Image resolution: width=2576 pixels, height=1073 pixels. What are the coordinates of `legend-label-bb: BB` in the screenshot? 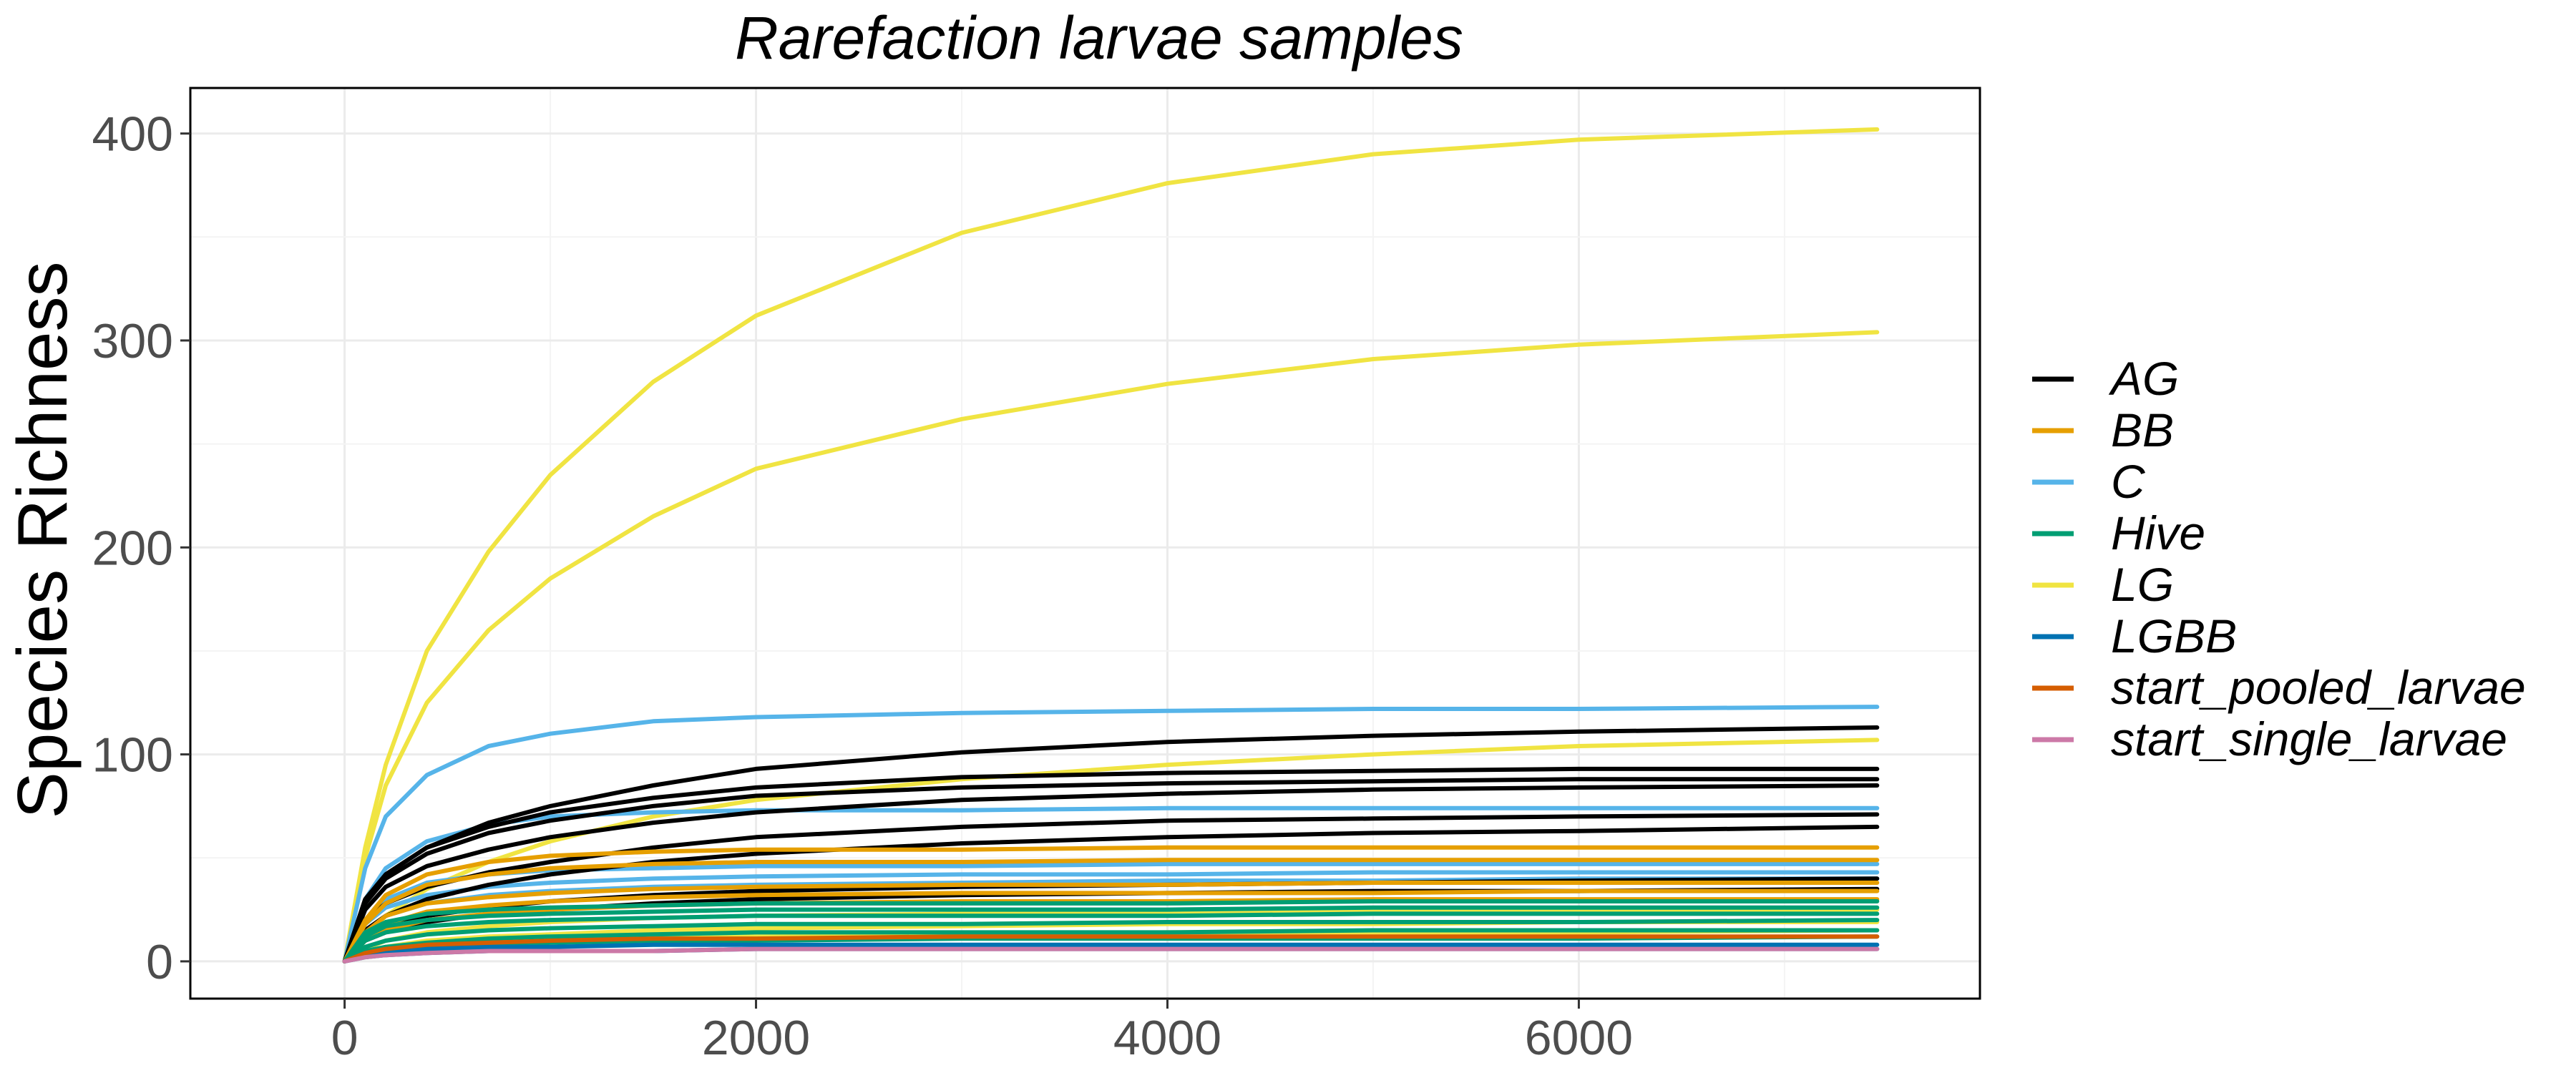 It's located at (2142, 429).